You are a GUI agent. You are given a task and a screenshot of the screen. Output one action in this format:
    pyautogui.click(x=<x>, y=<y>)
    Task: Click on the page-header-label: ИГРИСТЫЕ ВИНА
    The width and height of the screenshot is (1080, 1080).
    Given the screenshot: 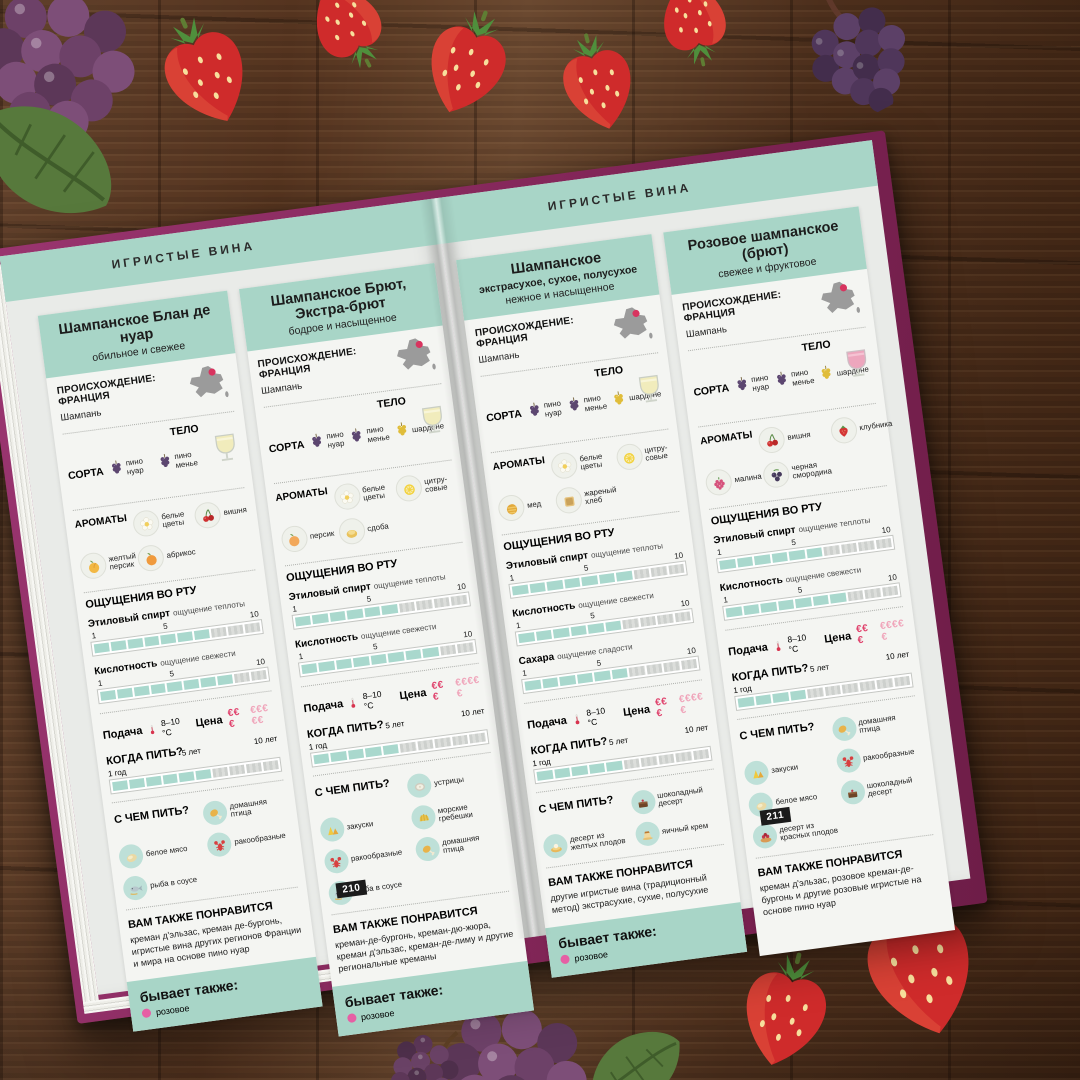 What is the action you would take?
    pyautogui.click(x=619, y=197)
    